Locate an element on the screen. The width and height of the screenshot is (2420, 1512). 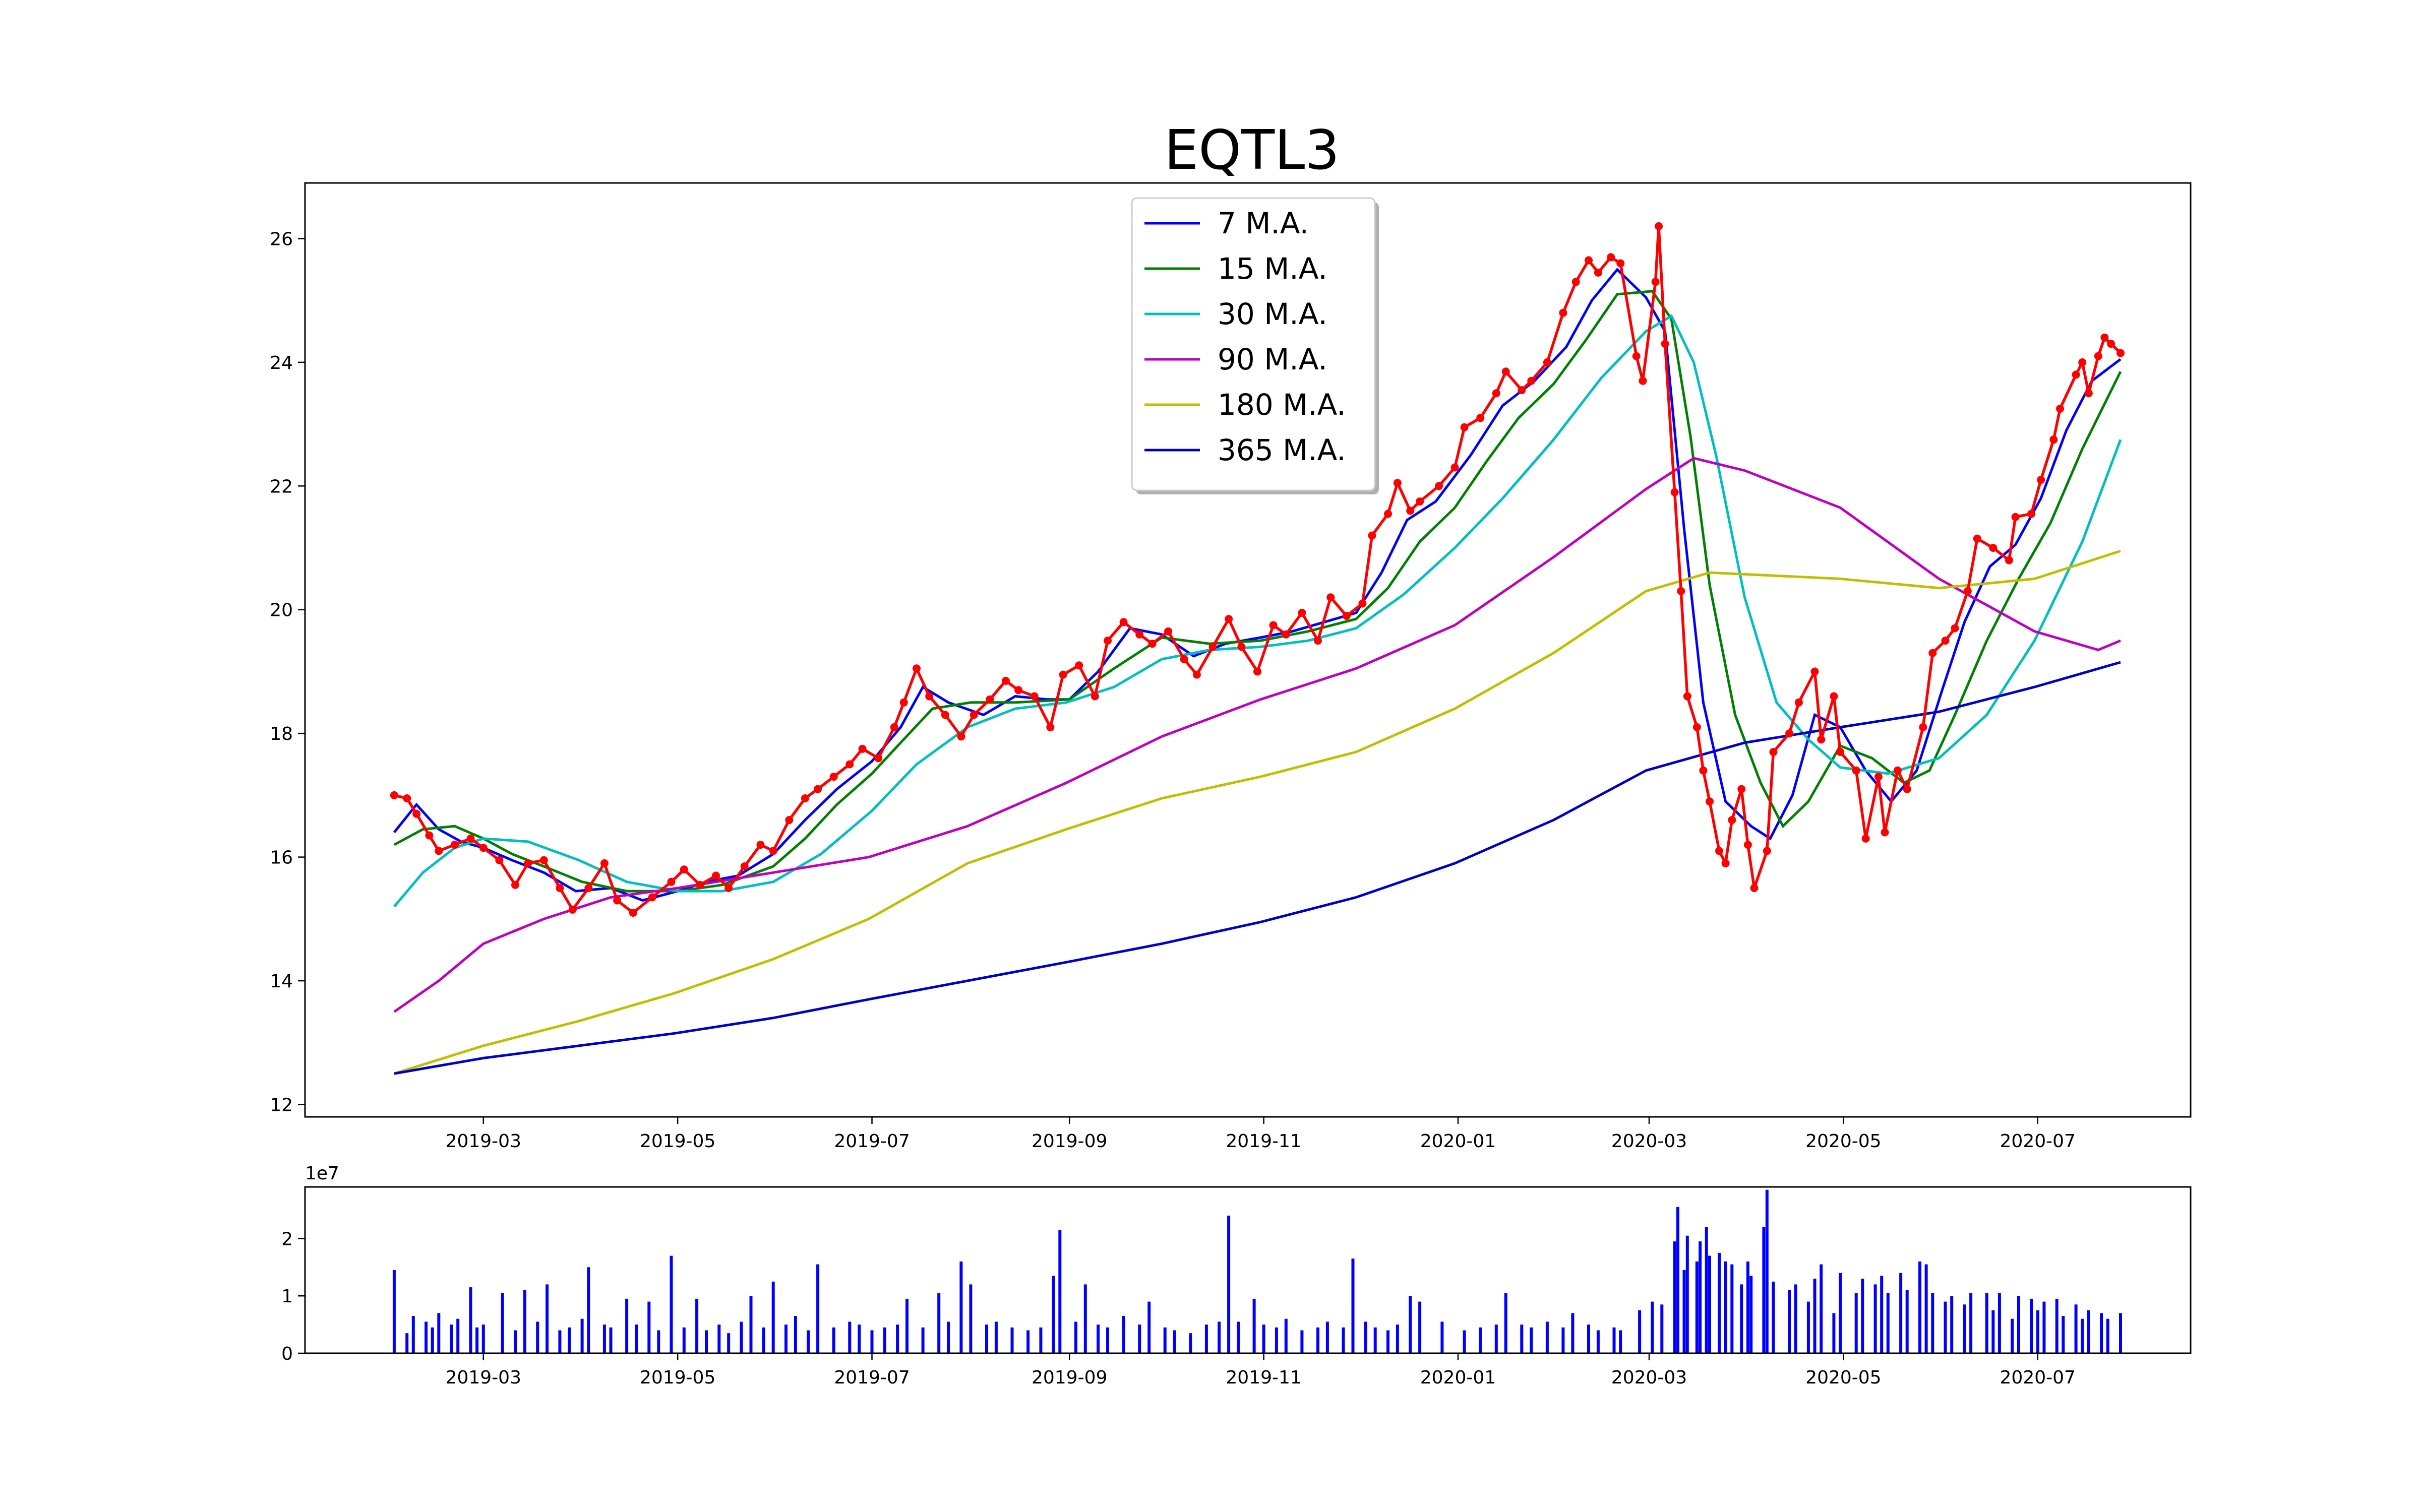
legend-box is located at coordinates (1253, 344).